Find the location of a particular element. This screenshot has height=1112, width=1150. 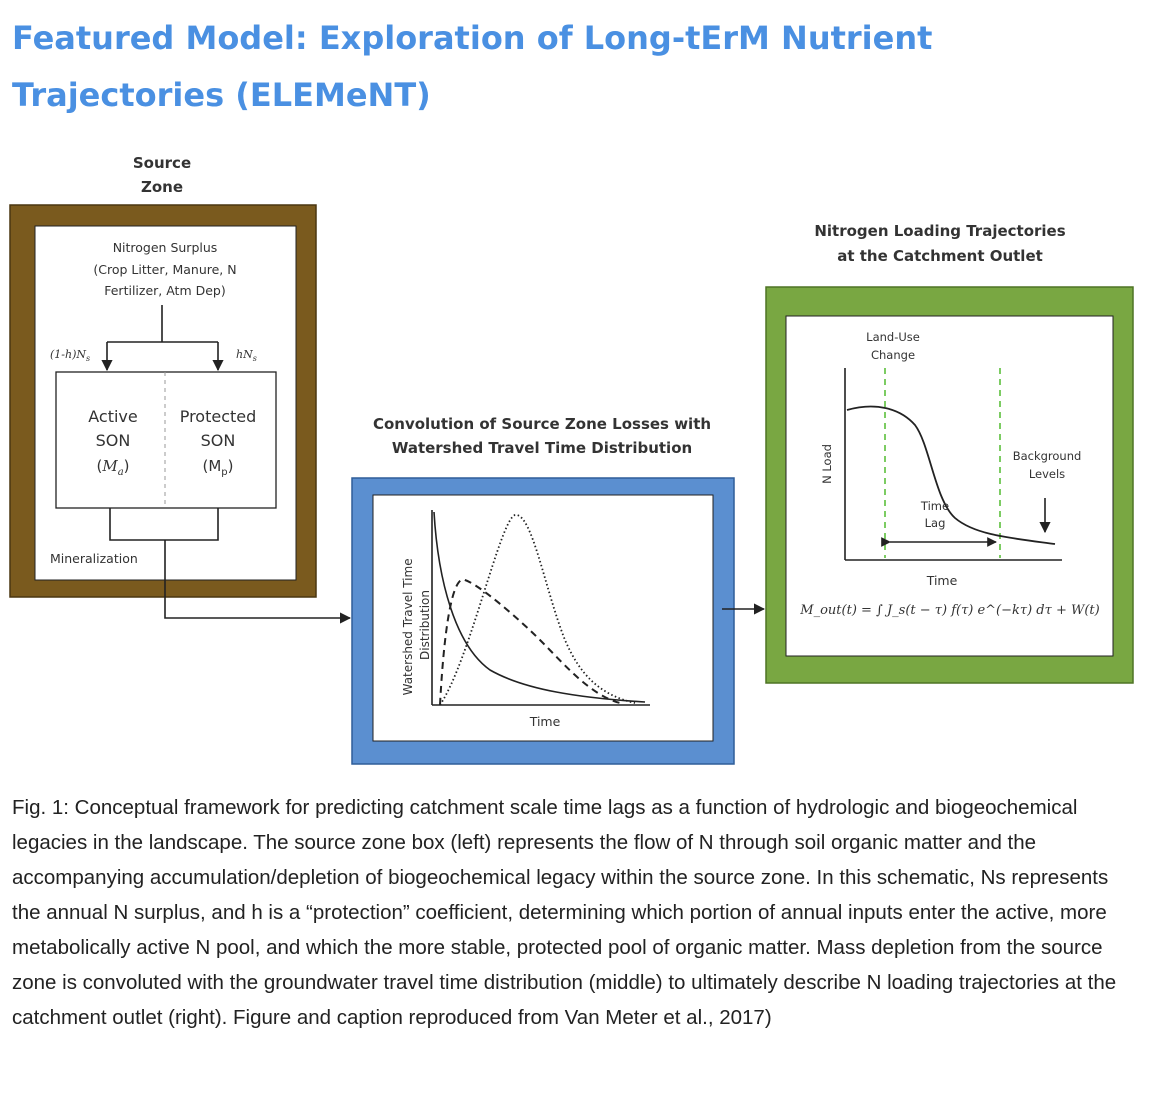

loading-title-line-2: at the Catchment Outlet is located at coordinates (940, 256).